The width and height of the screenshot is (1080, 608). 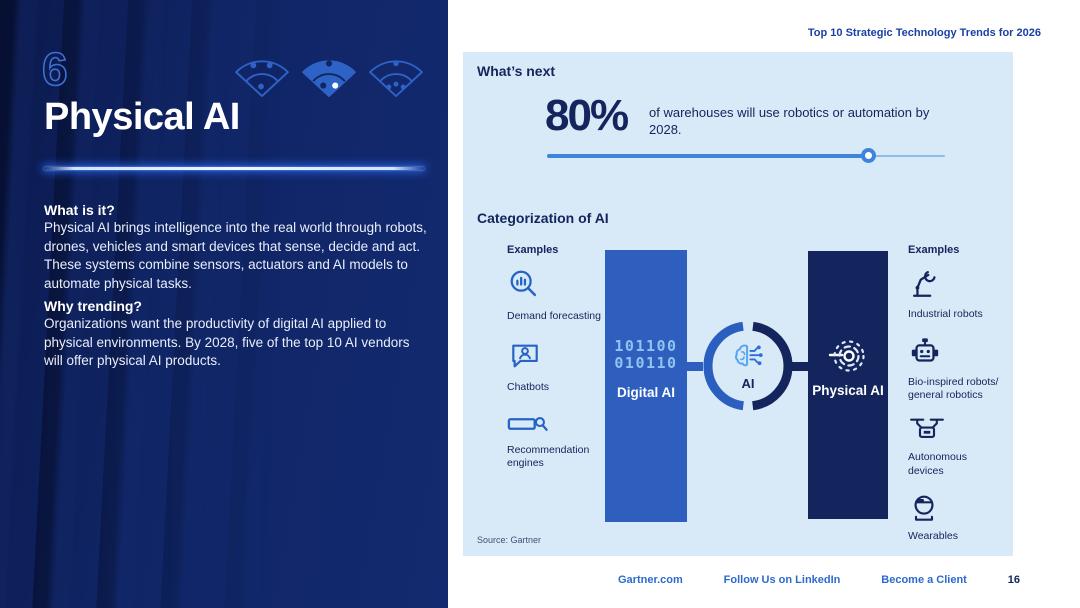 What do you see at coordinates (543, 218) in the screenshot?
I see `categorization-heading: Categorization of AI` at bounding box center [543, 218].